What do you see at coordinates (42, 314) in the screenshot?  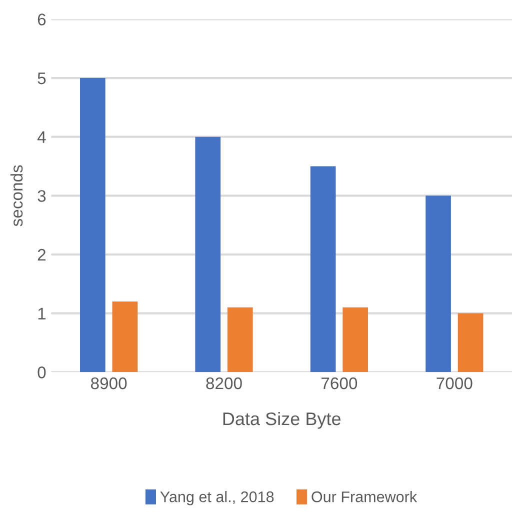 I see `y-tick-label: 1` at bounding box center [42, 314].